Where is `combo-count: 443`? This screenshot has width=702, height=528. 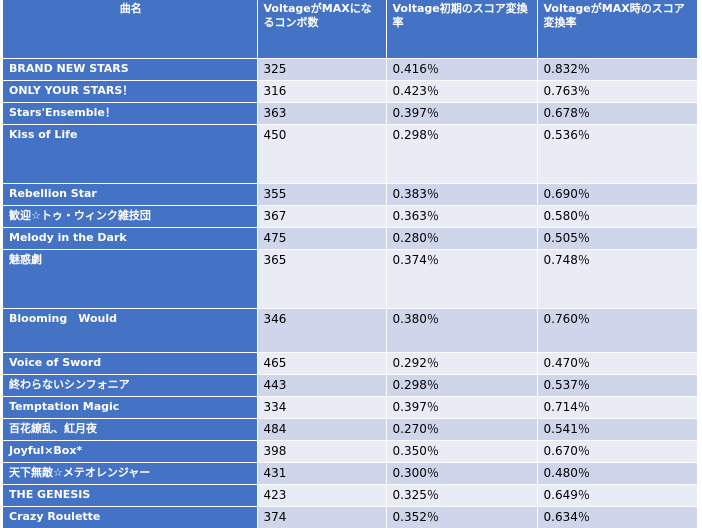 combo-count: 443 is located at coordinates (322, 384).